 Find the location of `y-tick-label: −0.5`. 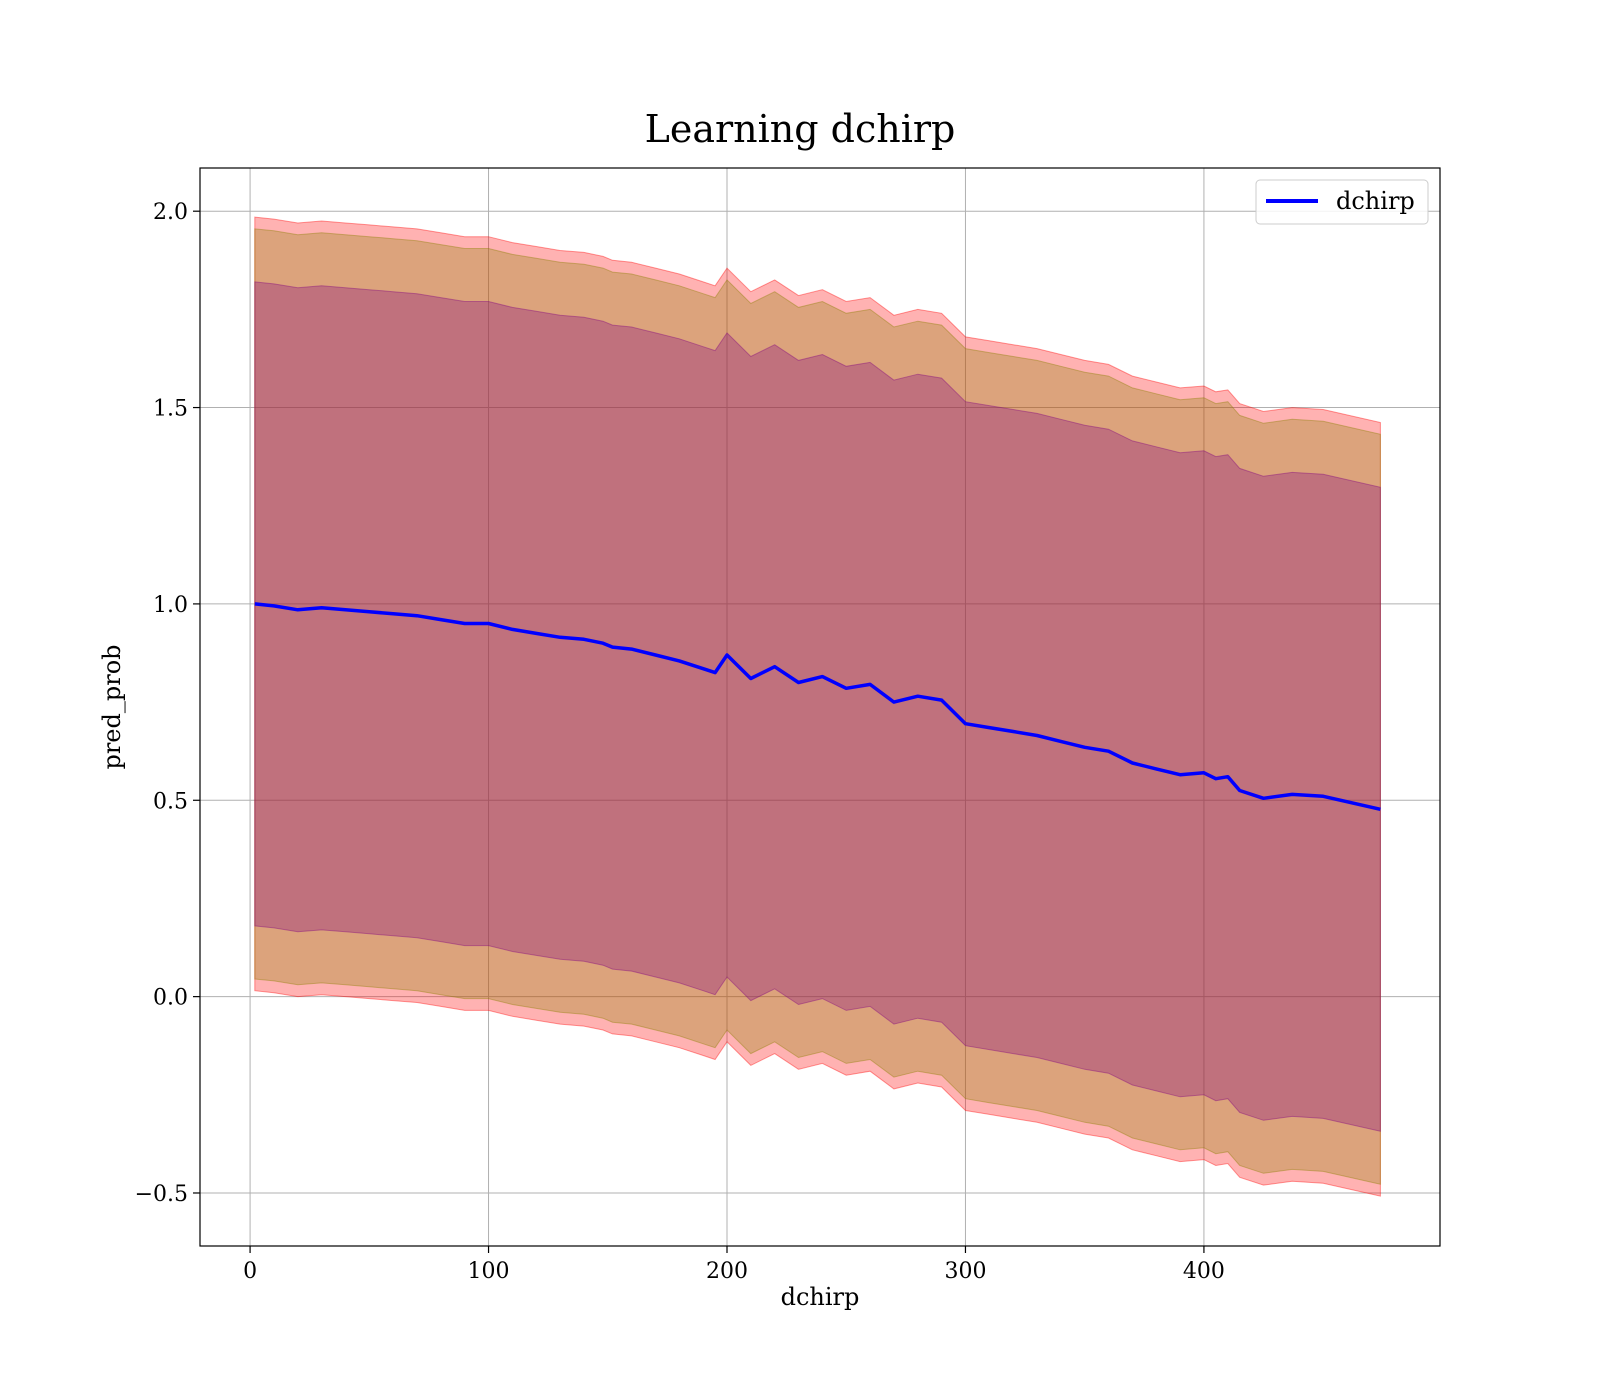

y-tick-label: −0.5 is located at coordinates (161, 1194).